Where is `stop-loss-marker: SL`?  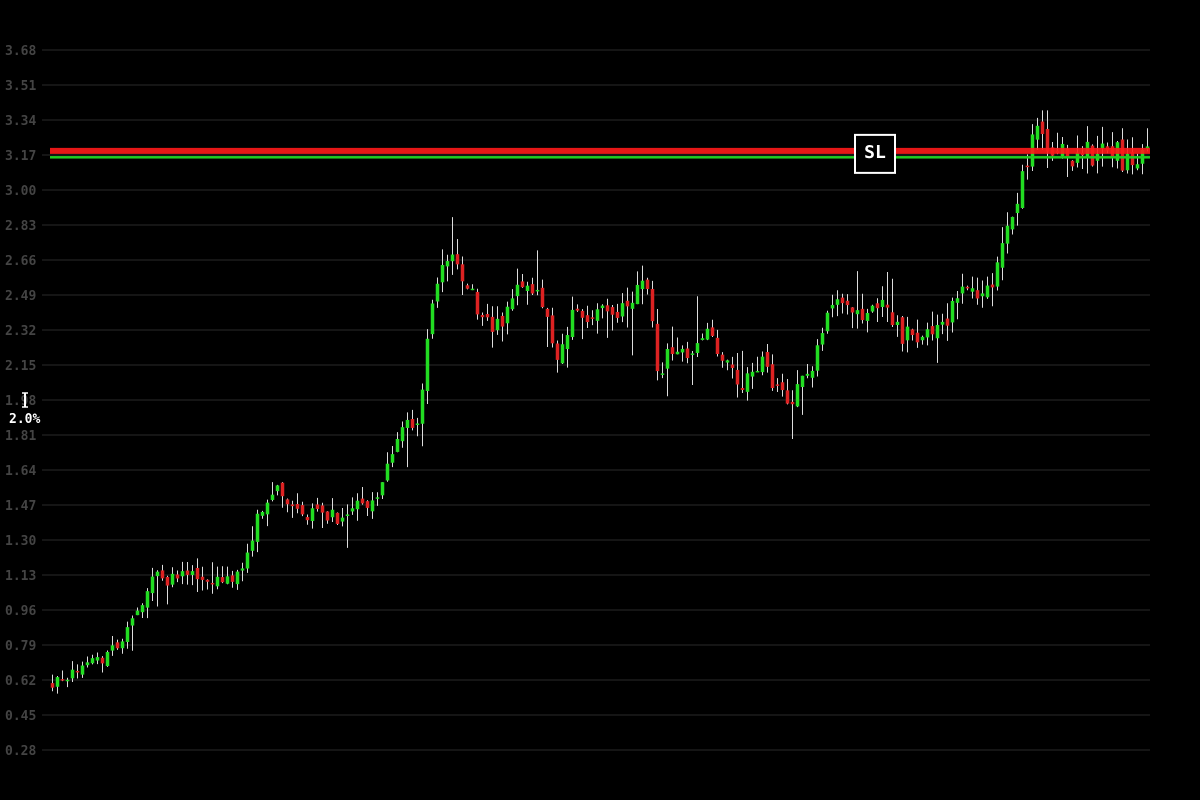
stop-loss-marker: SL is located at coordinates (875, 153).